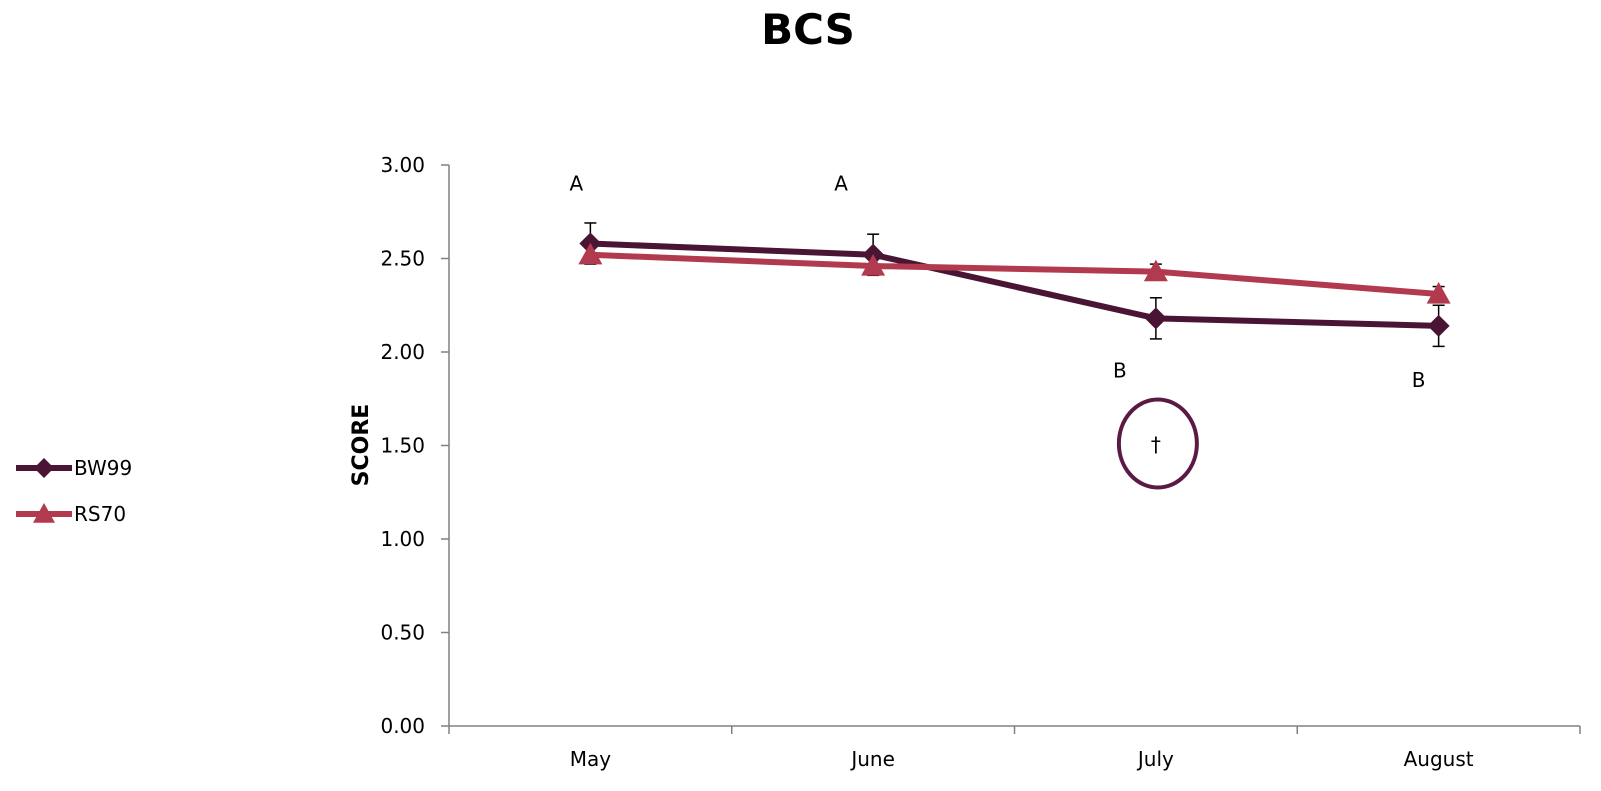 The height and width of the screenshot is (791, 1601). Describe the element at coordinates (103, 468) in the screenshot. I see `legend-label: BW99` at that location.